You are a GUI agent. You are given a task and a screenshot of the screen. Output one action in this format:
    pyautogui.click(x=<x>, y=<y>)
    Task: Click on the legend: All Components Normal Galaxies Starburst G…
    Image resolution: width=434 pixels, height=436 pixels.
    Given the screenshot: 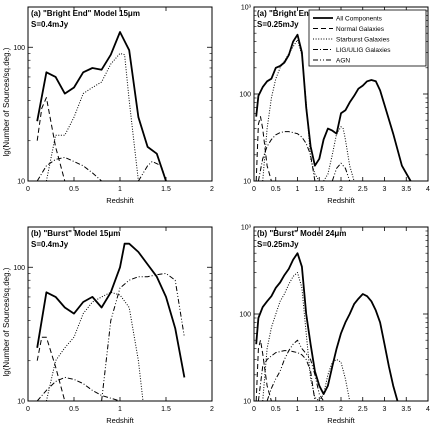 What is the action you would take?
    pyautogui.click(x=367, y=38)
    